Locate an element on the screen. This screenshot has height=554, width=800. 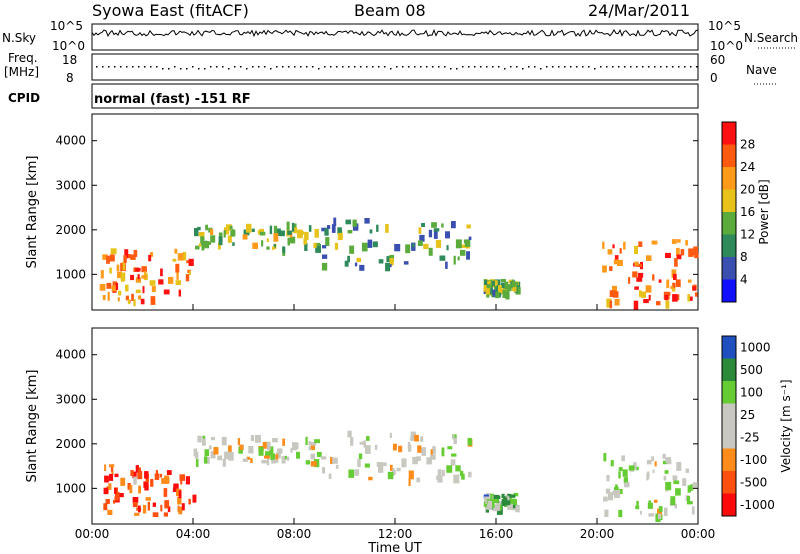
colorbar-tick-label: 4 is located at coordinates (744, 280).